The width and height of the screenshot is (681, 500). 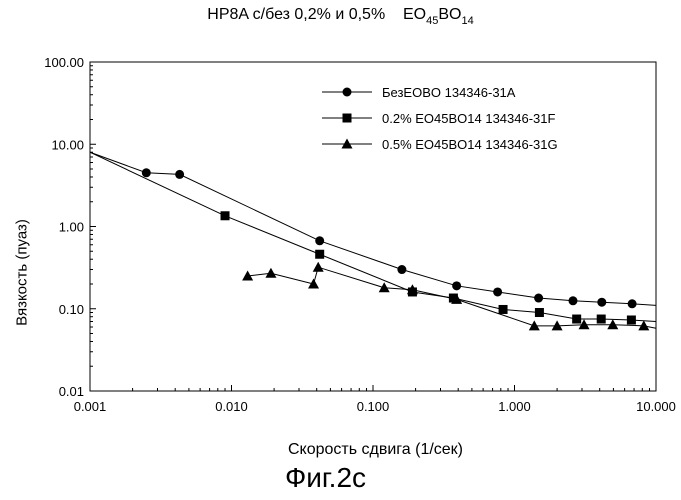 What do you see at coordinates (22, 273) in the screenshot?
I see `y-axis-label: Вязкость (пуаз)` at bounding box center [22, 273].